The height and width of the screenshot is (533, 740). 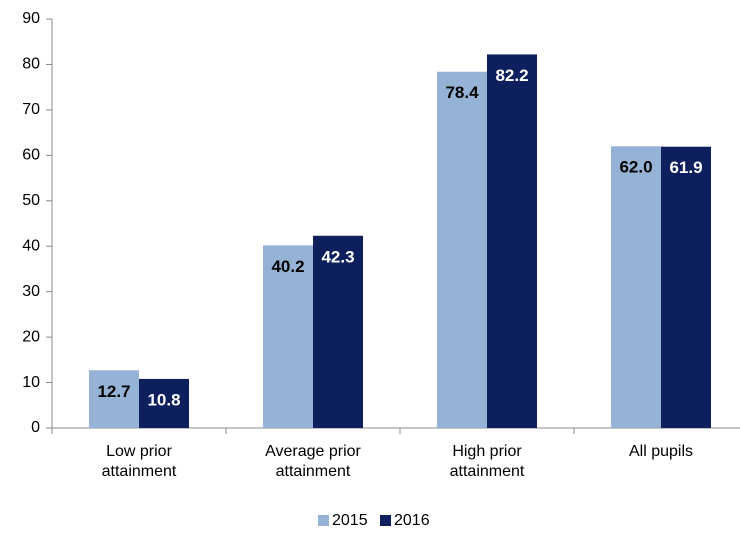 What do you see at coordinates (35, 427) in the screenshot?
I see `y-tick-label: 0` at bounding box center [35, 427].